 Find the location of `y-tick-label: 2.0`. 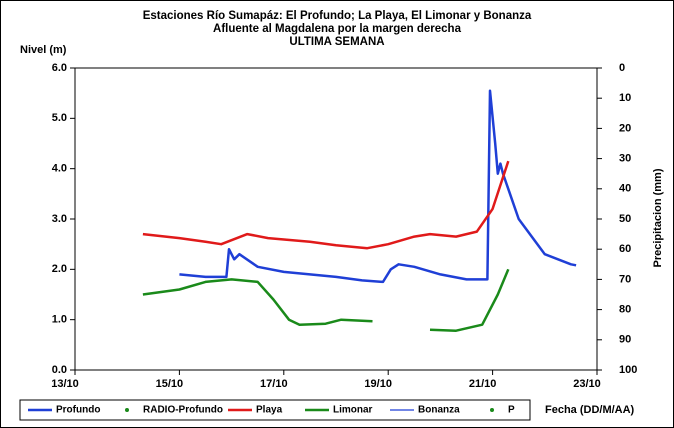

y-tick-label: 2.0 is located at coordinates (59, 269).